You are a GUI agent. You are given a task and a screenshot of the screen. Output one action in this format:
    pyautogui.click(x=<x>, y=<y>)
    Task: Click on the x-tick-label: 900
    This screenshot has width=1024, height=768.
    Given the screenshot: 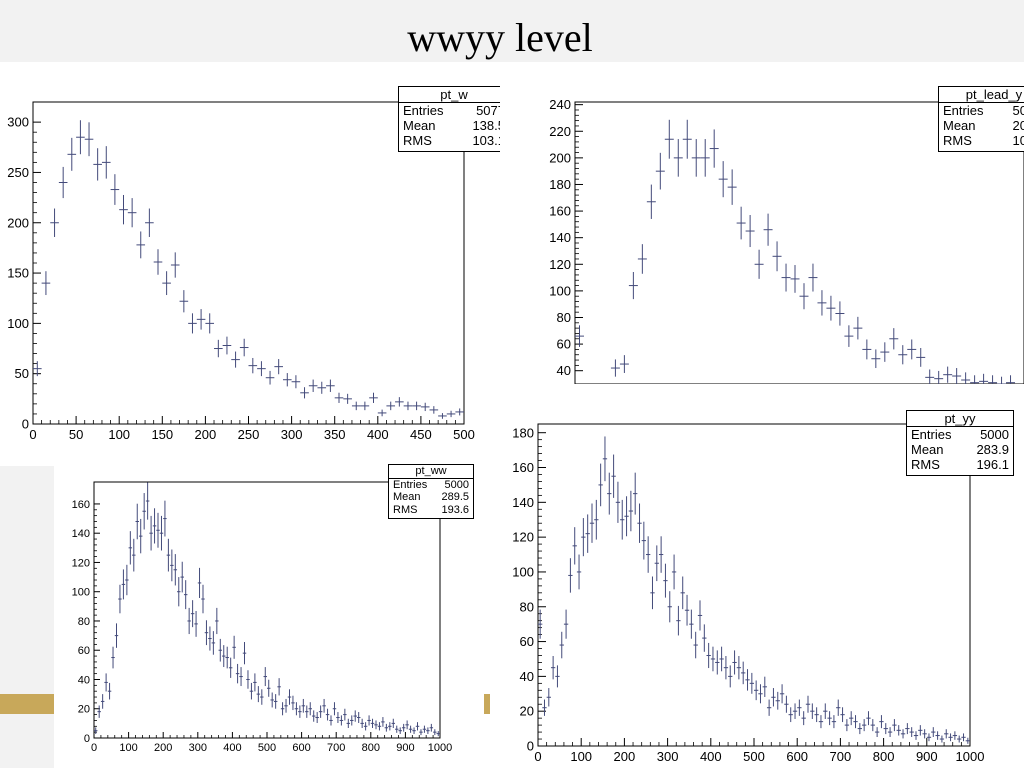 What is the action you would take?
    pyautogui.click(x=405, y=748)
    